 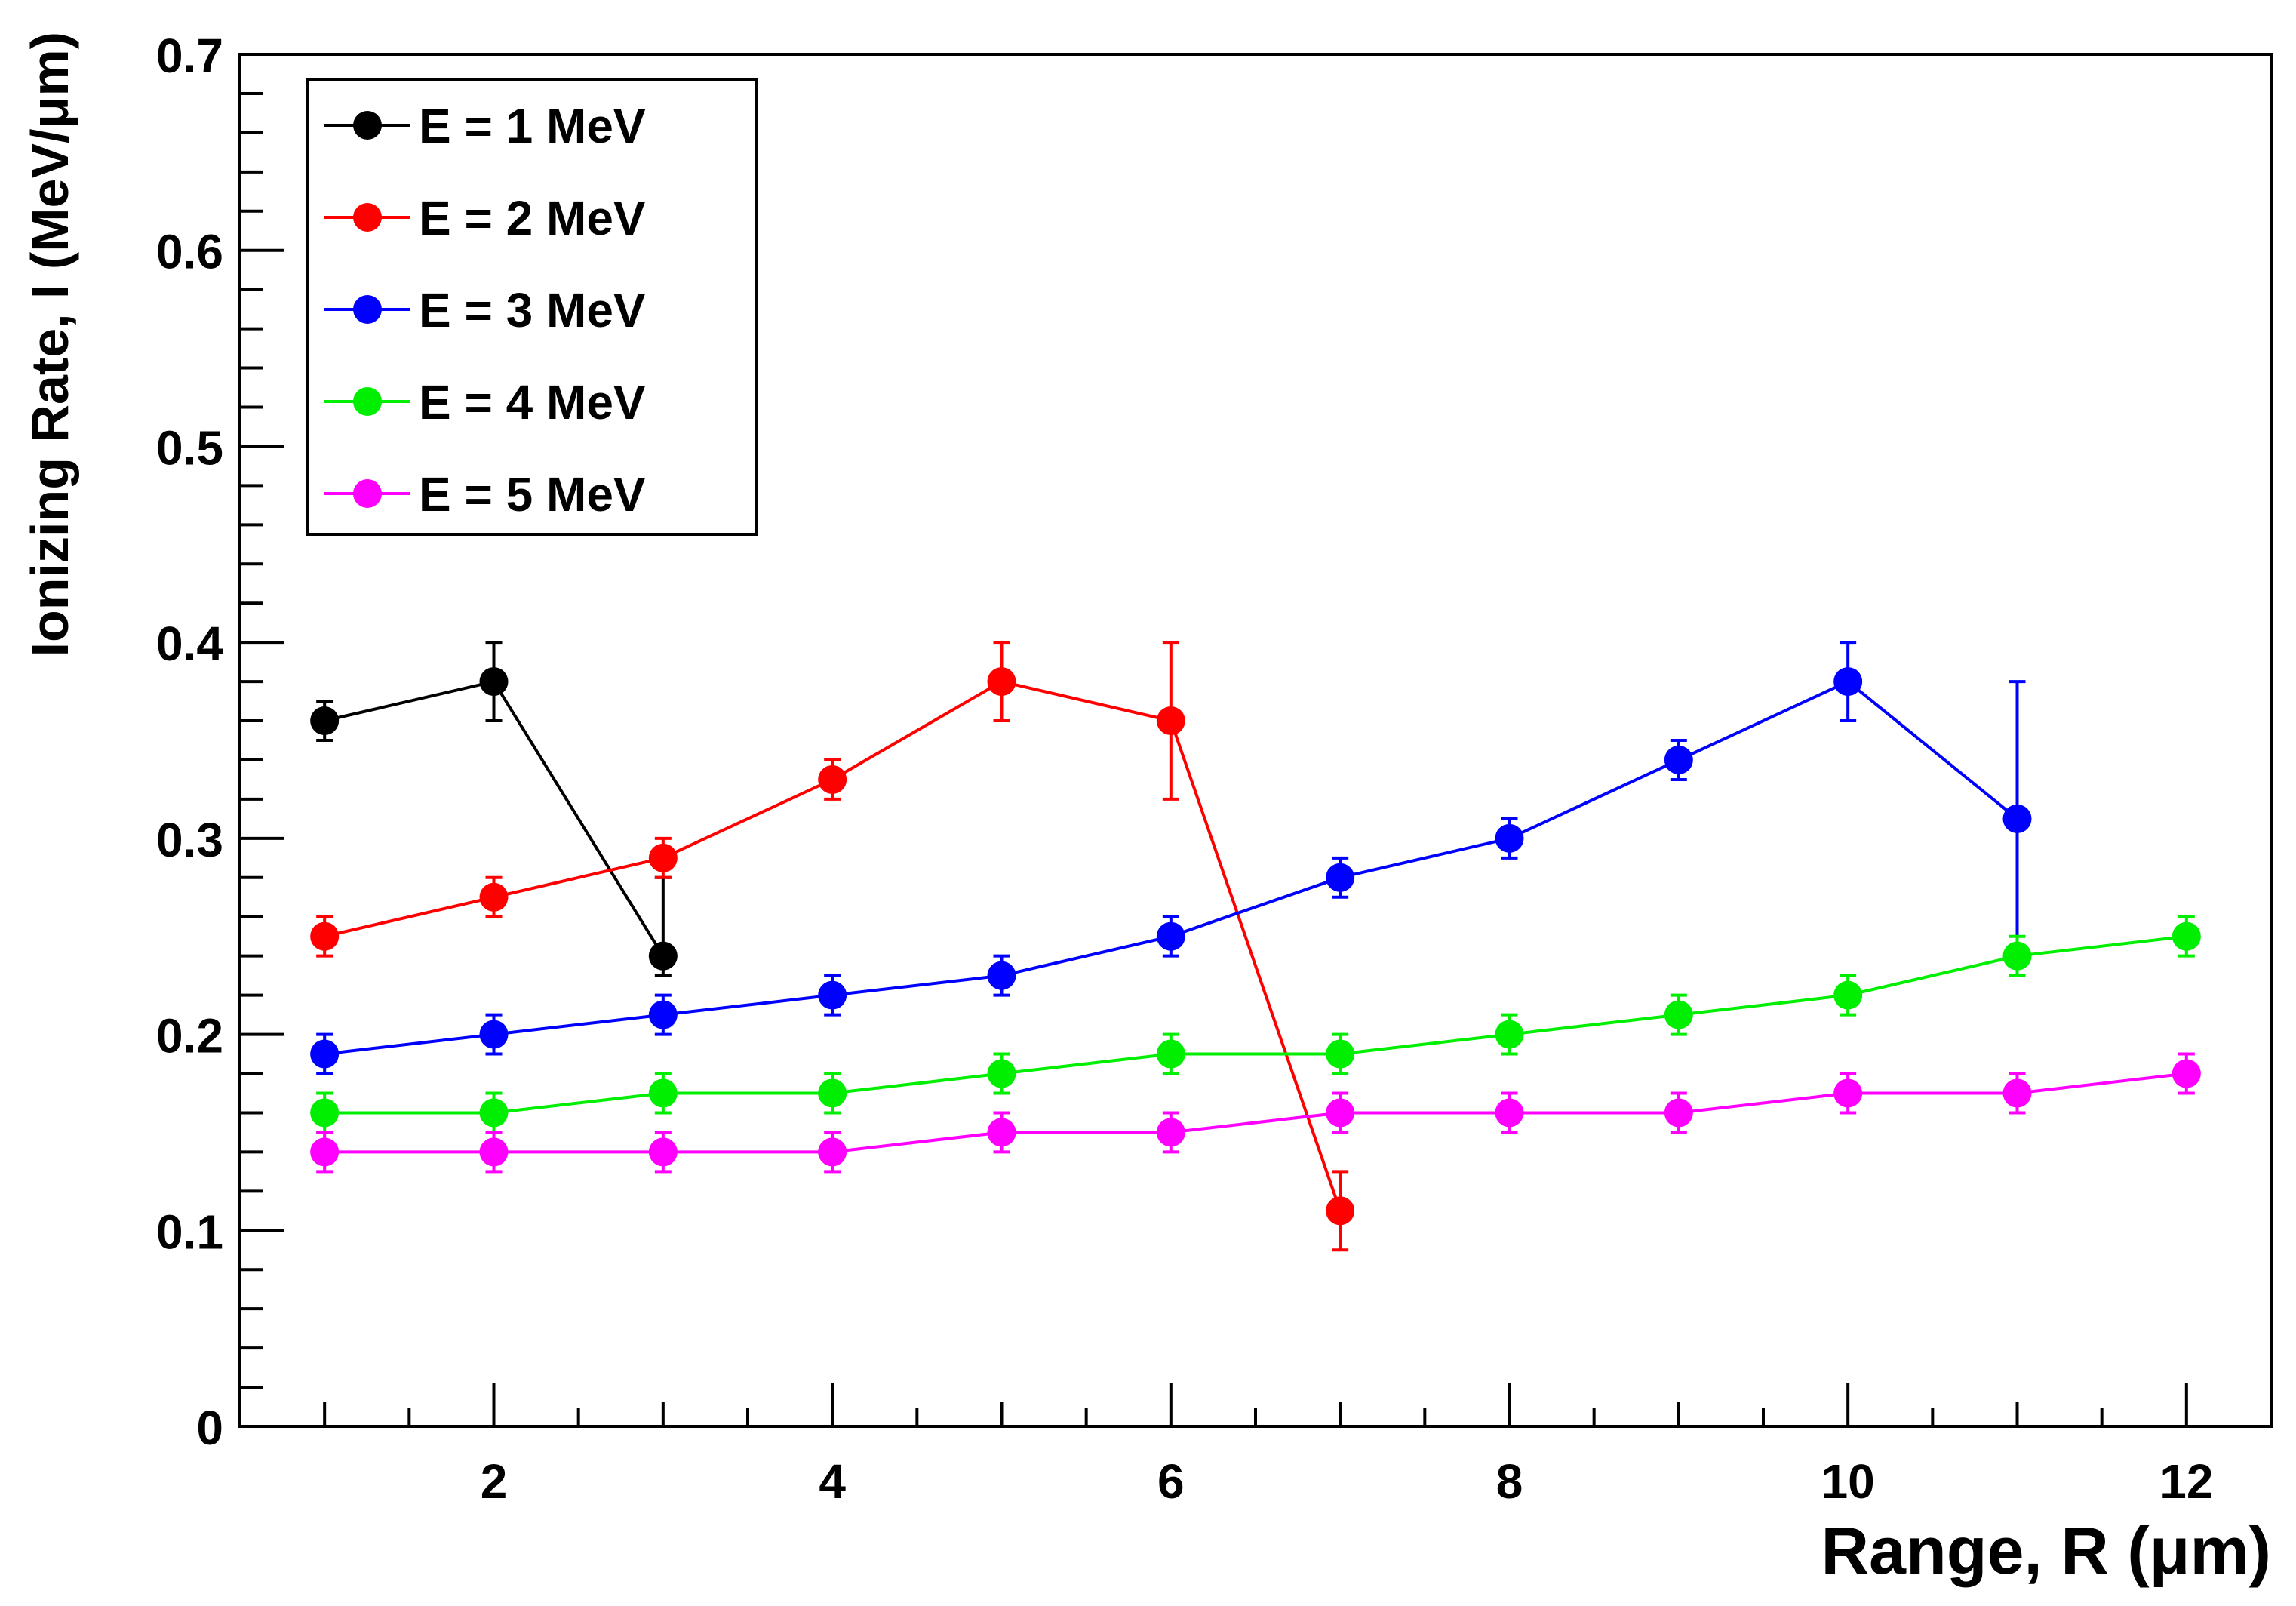 What do you see at coordinates (532, 126) in the screenshot?
I see `legend-label: E = 1 MeV` at bounding box center [532, 126].